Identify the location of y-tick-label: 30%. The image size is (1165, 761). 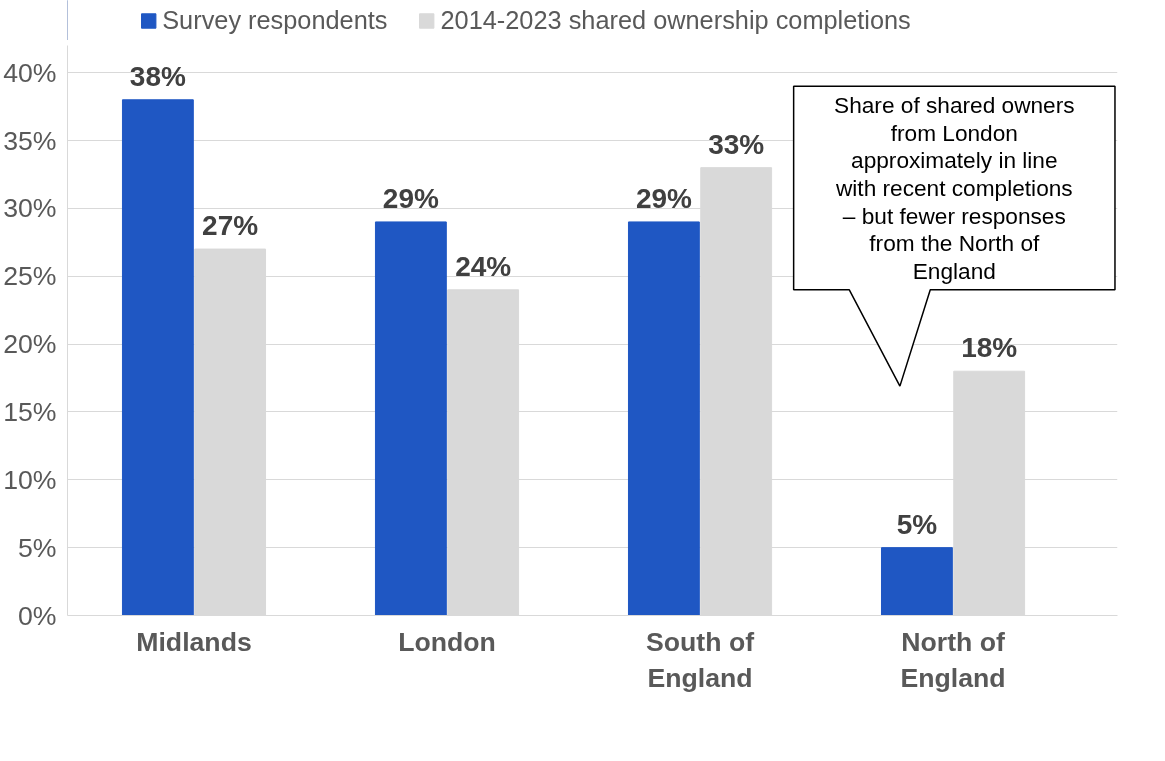
(30, 208).